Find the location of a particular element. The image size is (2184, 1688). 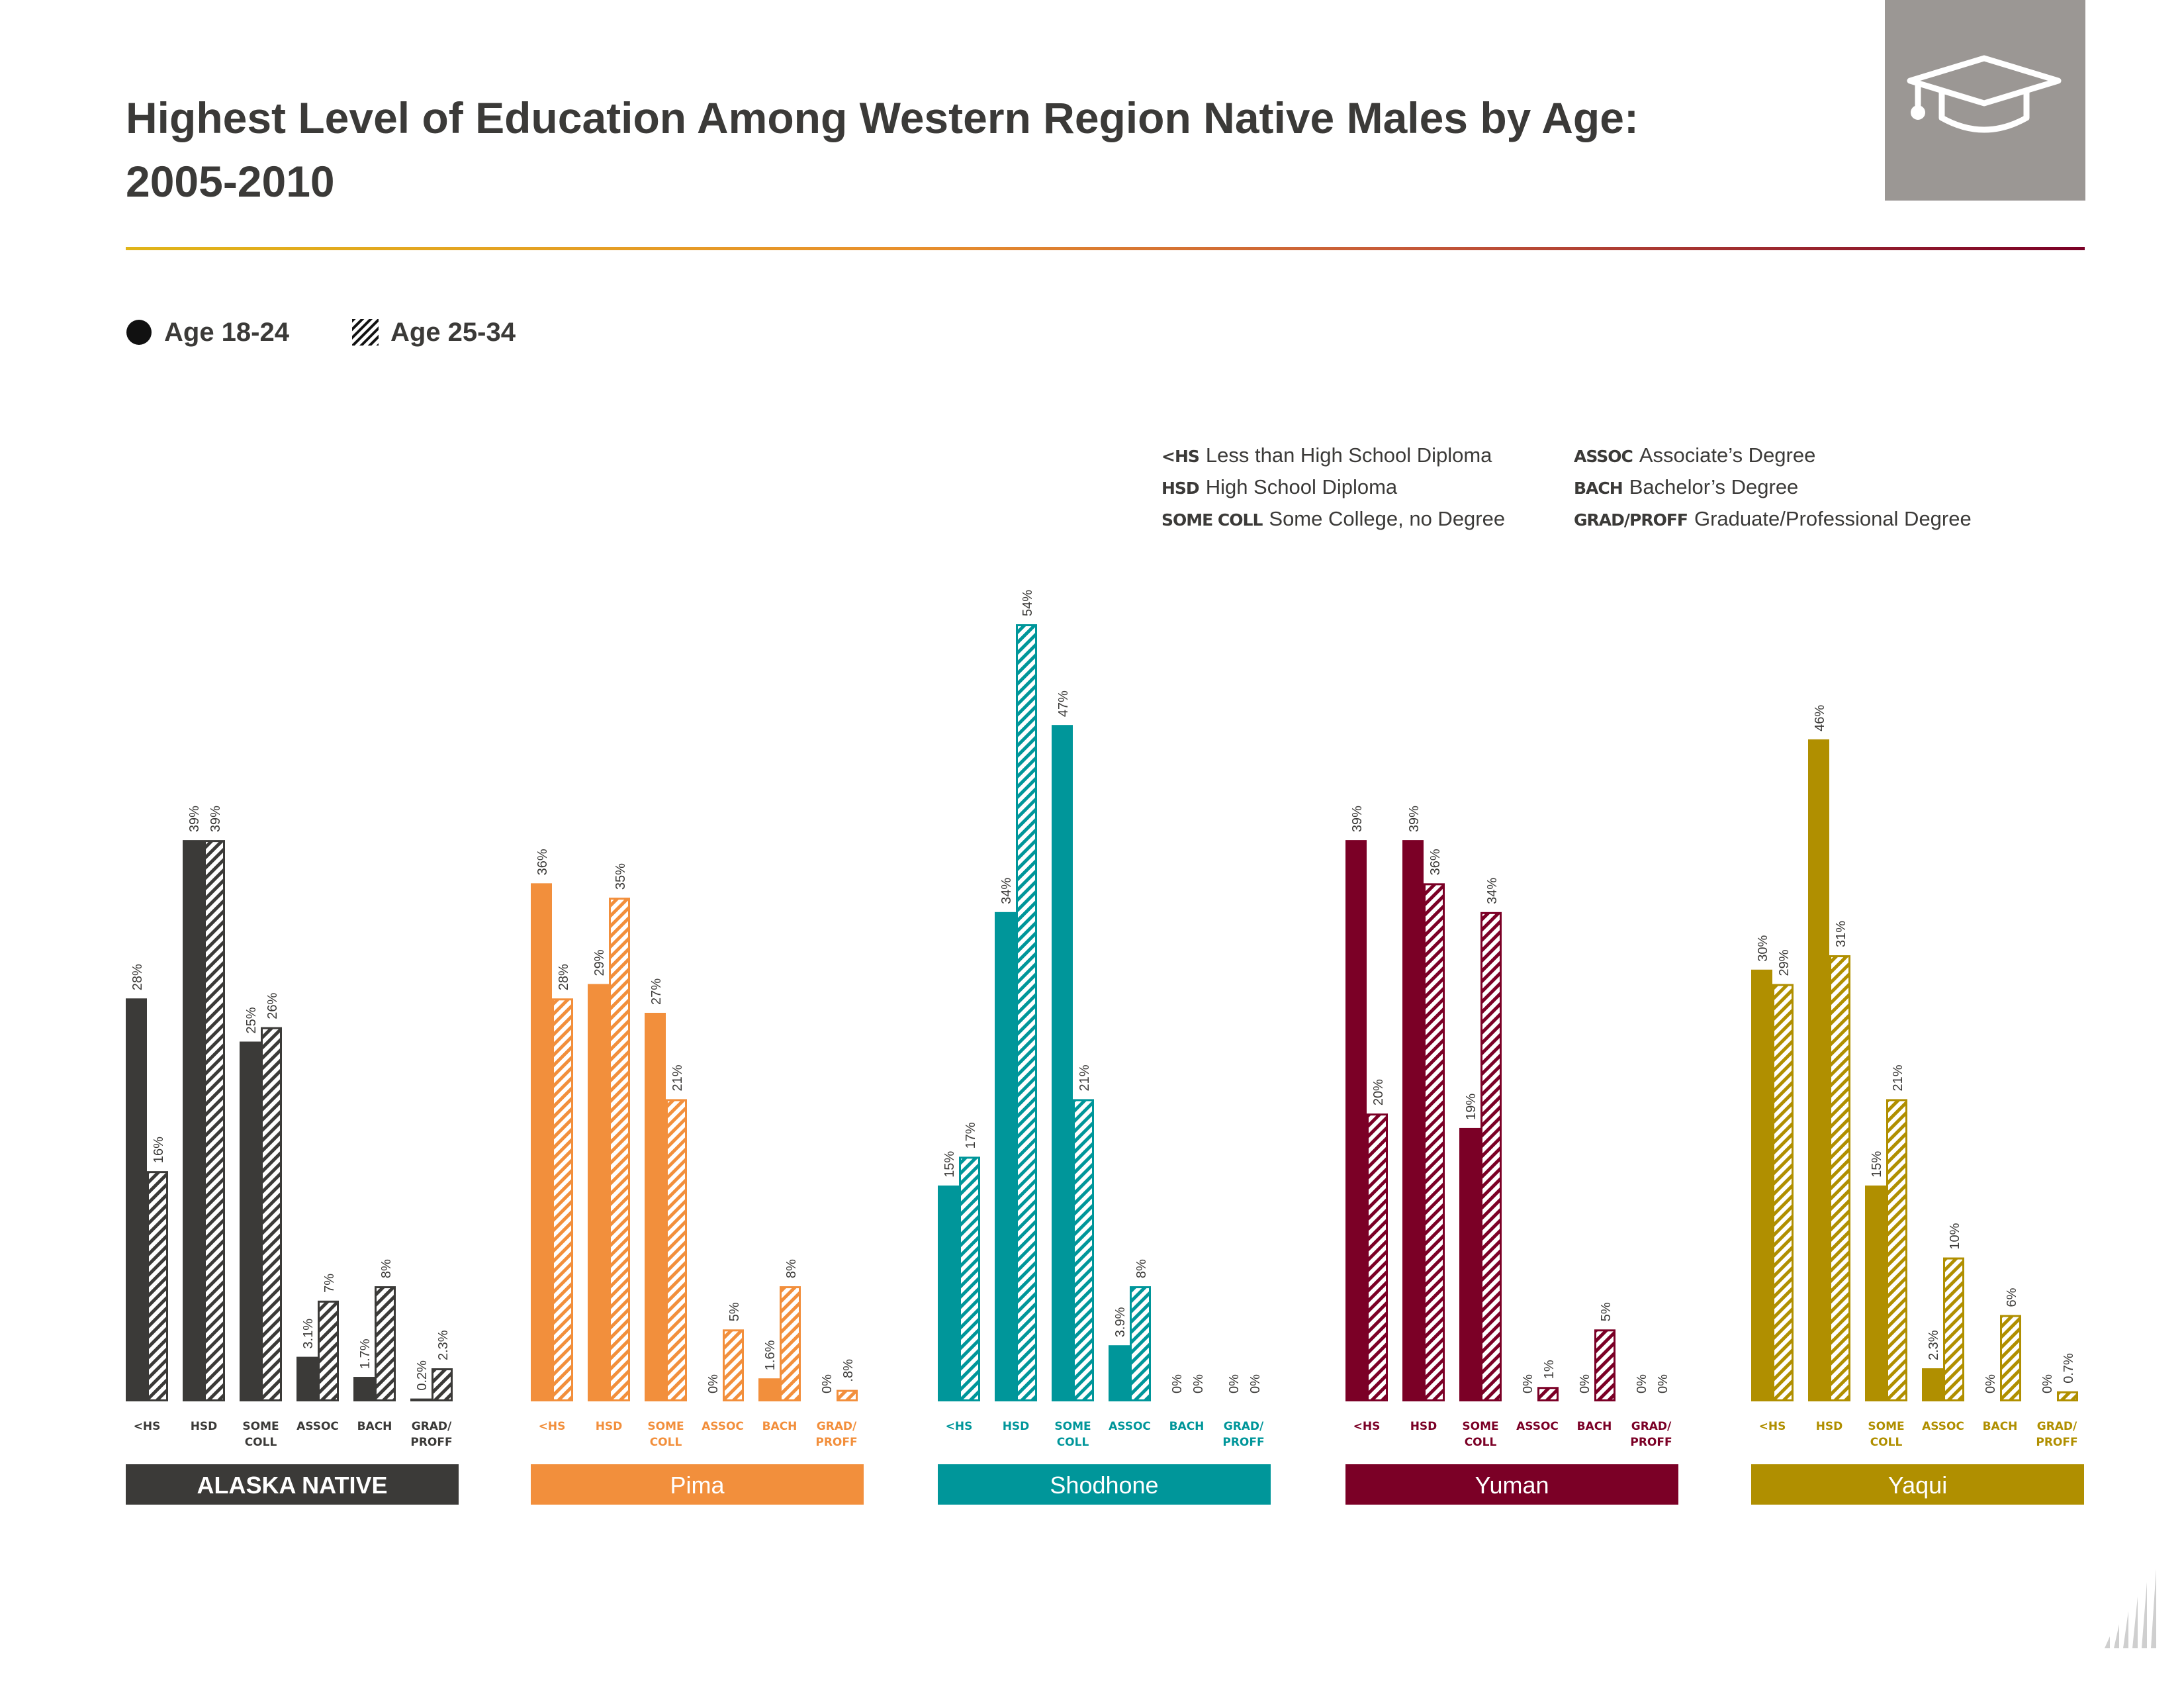

legend-label: Age 18-24 is located at coordinates (226, 332).